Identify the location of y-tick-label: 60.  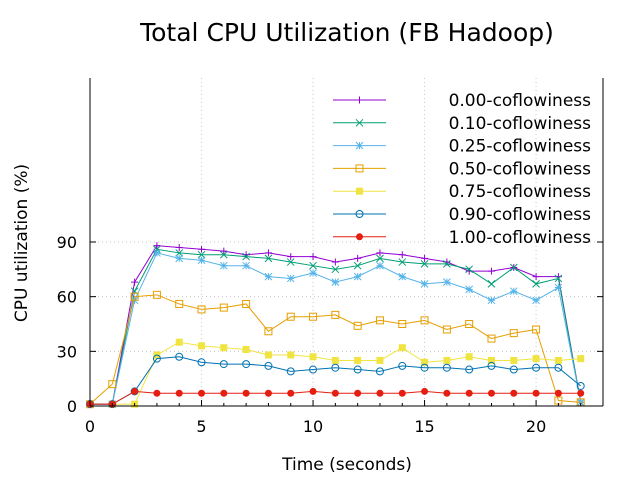
(67, 297).